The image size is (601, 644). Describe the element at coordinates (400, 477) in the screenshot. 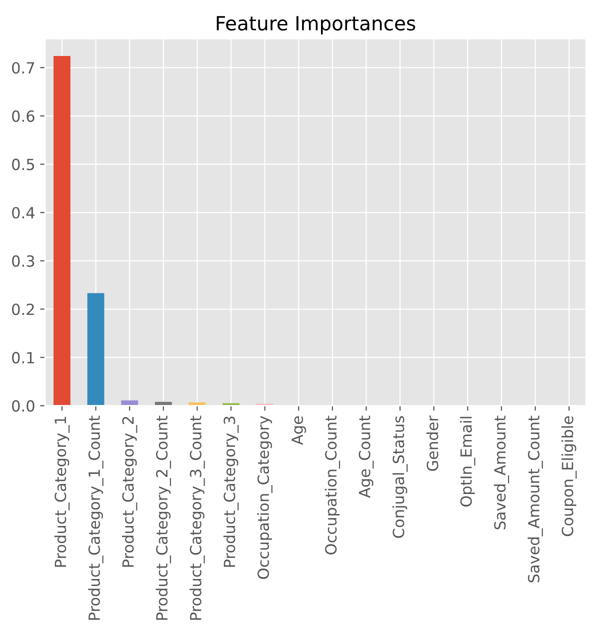

I see `x-tick-label: Conjugal_Status` at that location.